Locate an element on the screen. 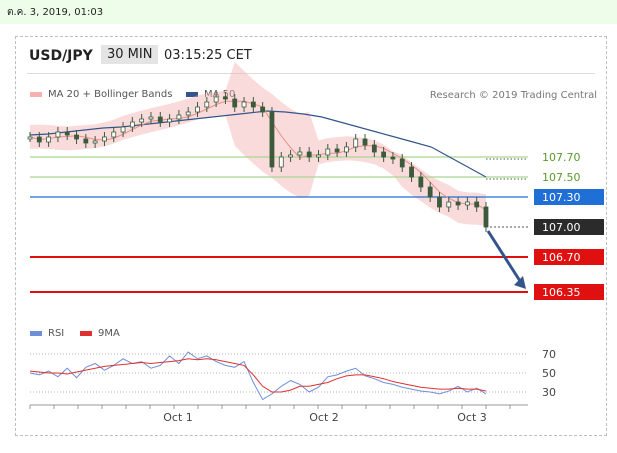 The image size is (617, 453). level-label-107.00: 107.00 is located at coordinates (561, 227).